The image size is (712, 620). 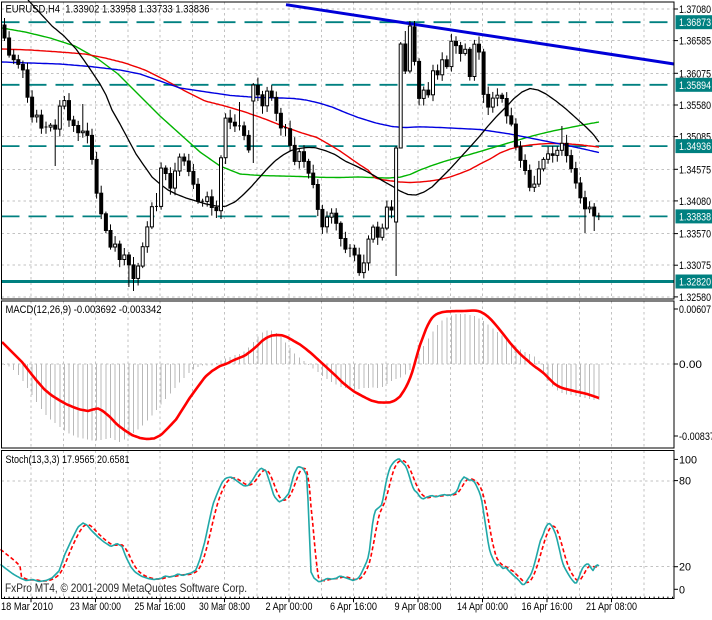 I want to click on svg-text: 1.33838, so click(x=695, y=217).